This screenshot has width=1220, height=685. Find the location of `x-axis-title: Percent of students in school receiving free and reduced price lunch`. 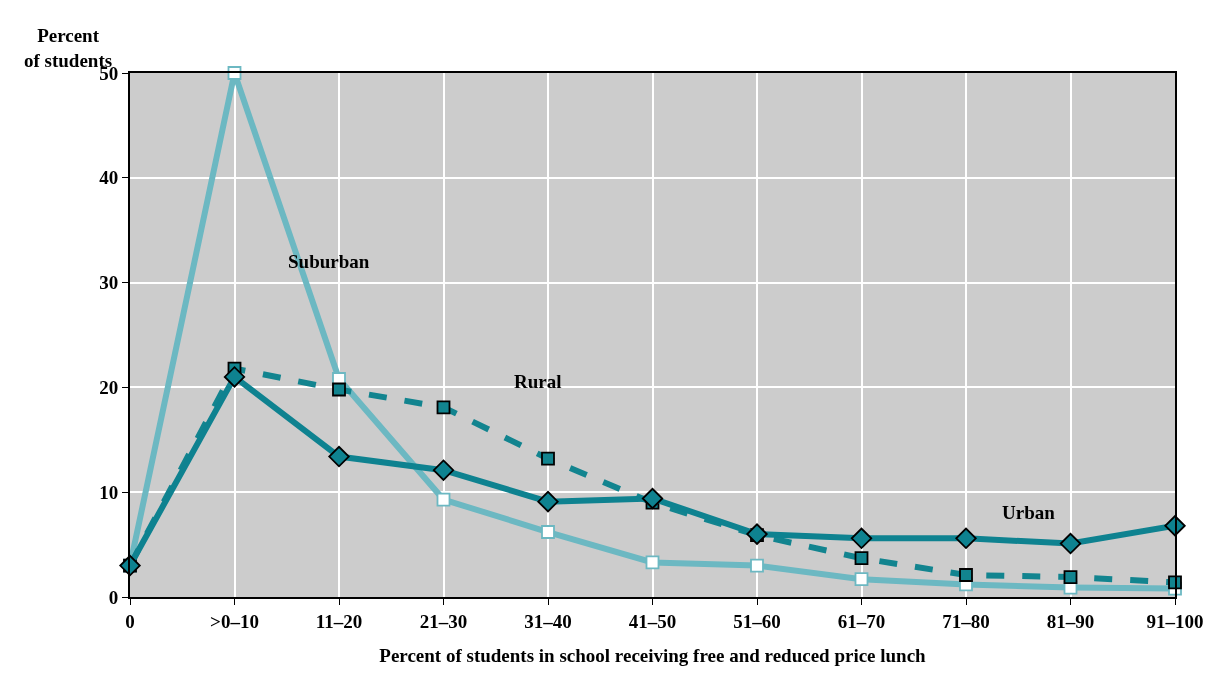

x-axis-title: Percent of students in school receiving free and reduced price lunch is located at coordinates (653, 656).